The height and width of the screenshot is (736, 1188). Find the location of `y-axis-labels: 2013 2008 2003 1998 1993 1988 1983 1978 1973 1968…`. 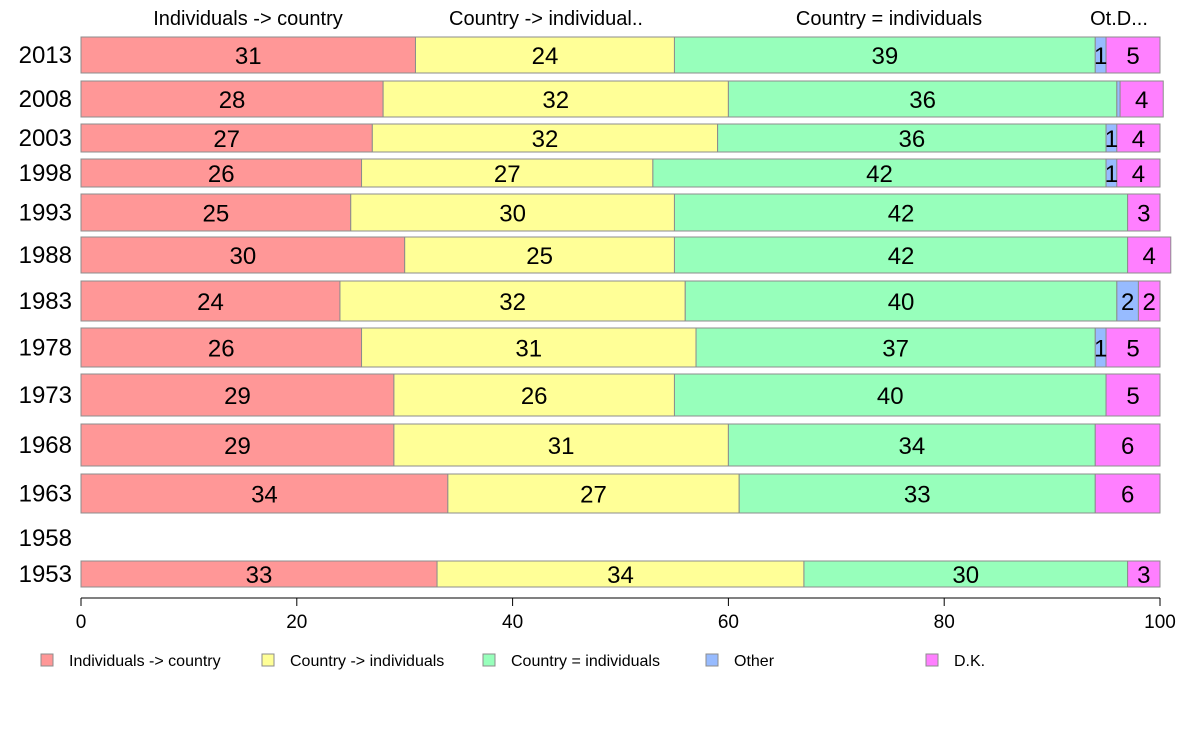

y-axis-labels: 2013 2008 2003 1998 1993 1988 1983 1978 1973 1968… is located at coordinates (45, 315).